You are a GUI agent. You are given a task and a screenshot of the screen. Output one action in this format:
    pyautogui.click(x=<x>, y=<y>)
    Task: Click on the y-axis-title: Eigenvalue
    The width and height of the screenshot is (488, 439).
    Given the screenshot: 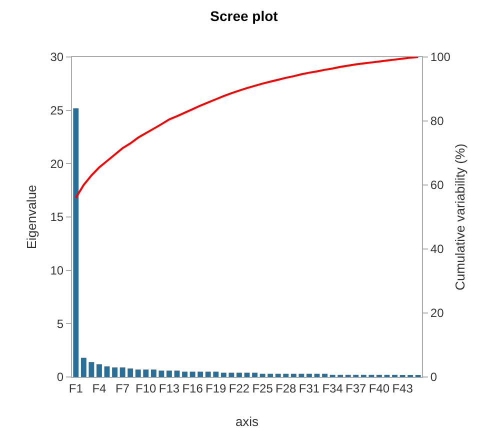 What is the action you would take?
    pyautogui.click(x=31, y=217)
    